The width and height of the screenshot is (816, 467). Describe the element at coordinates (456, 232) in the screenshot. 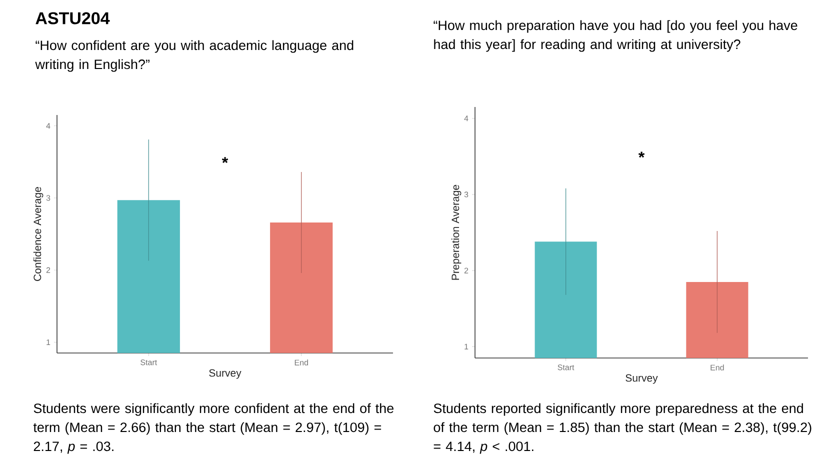

I see `y-axis-title: Preperation Average` at that location.